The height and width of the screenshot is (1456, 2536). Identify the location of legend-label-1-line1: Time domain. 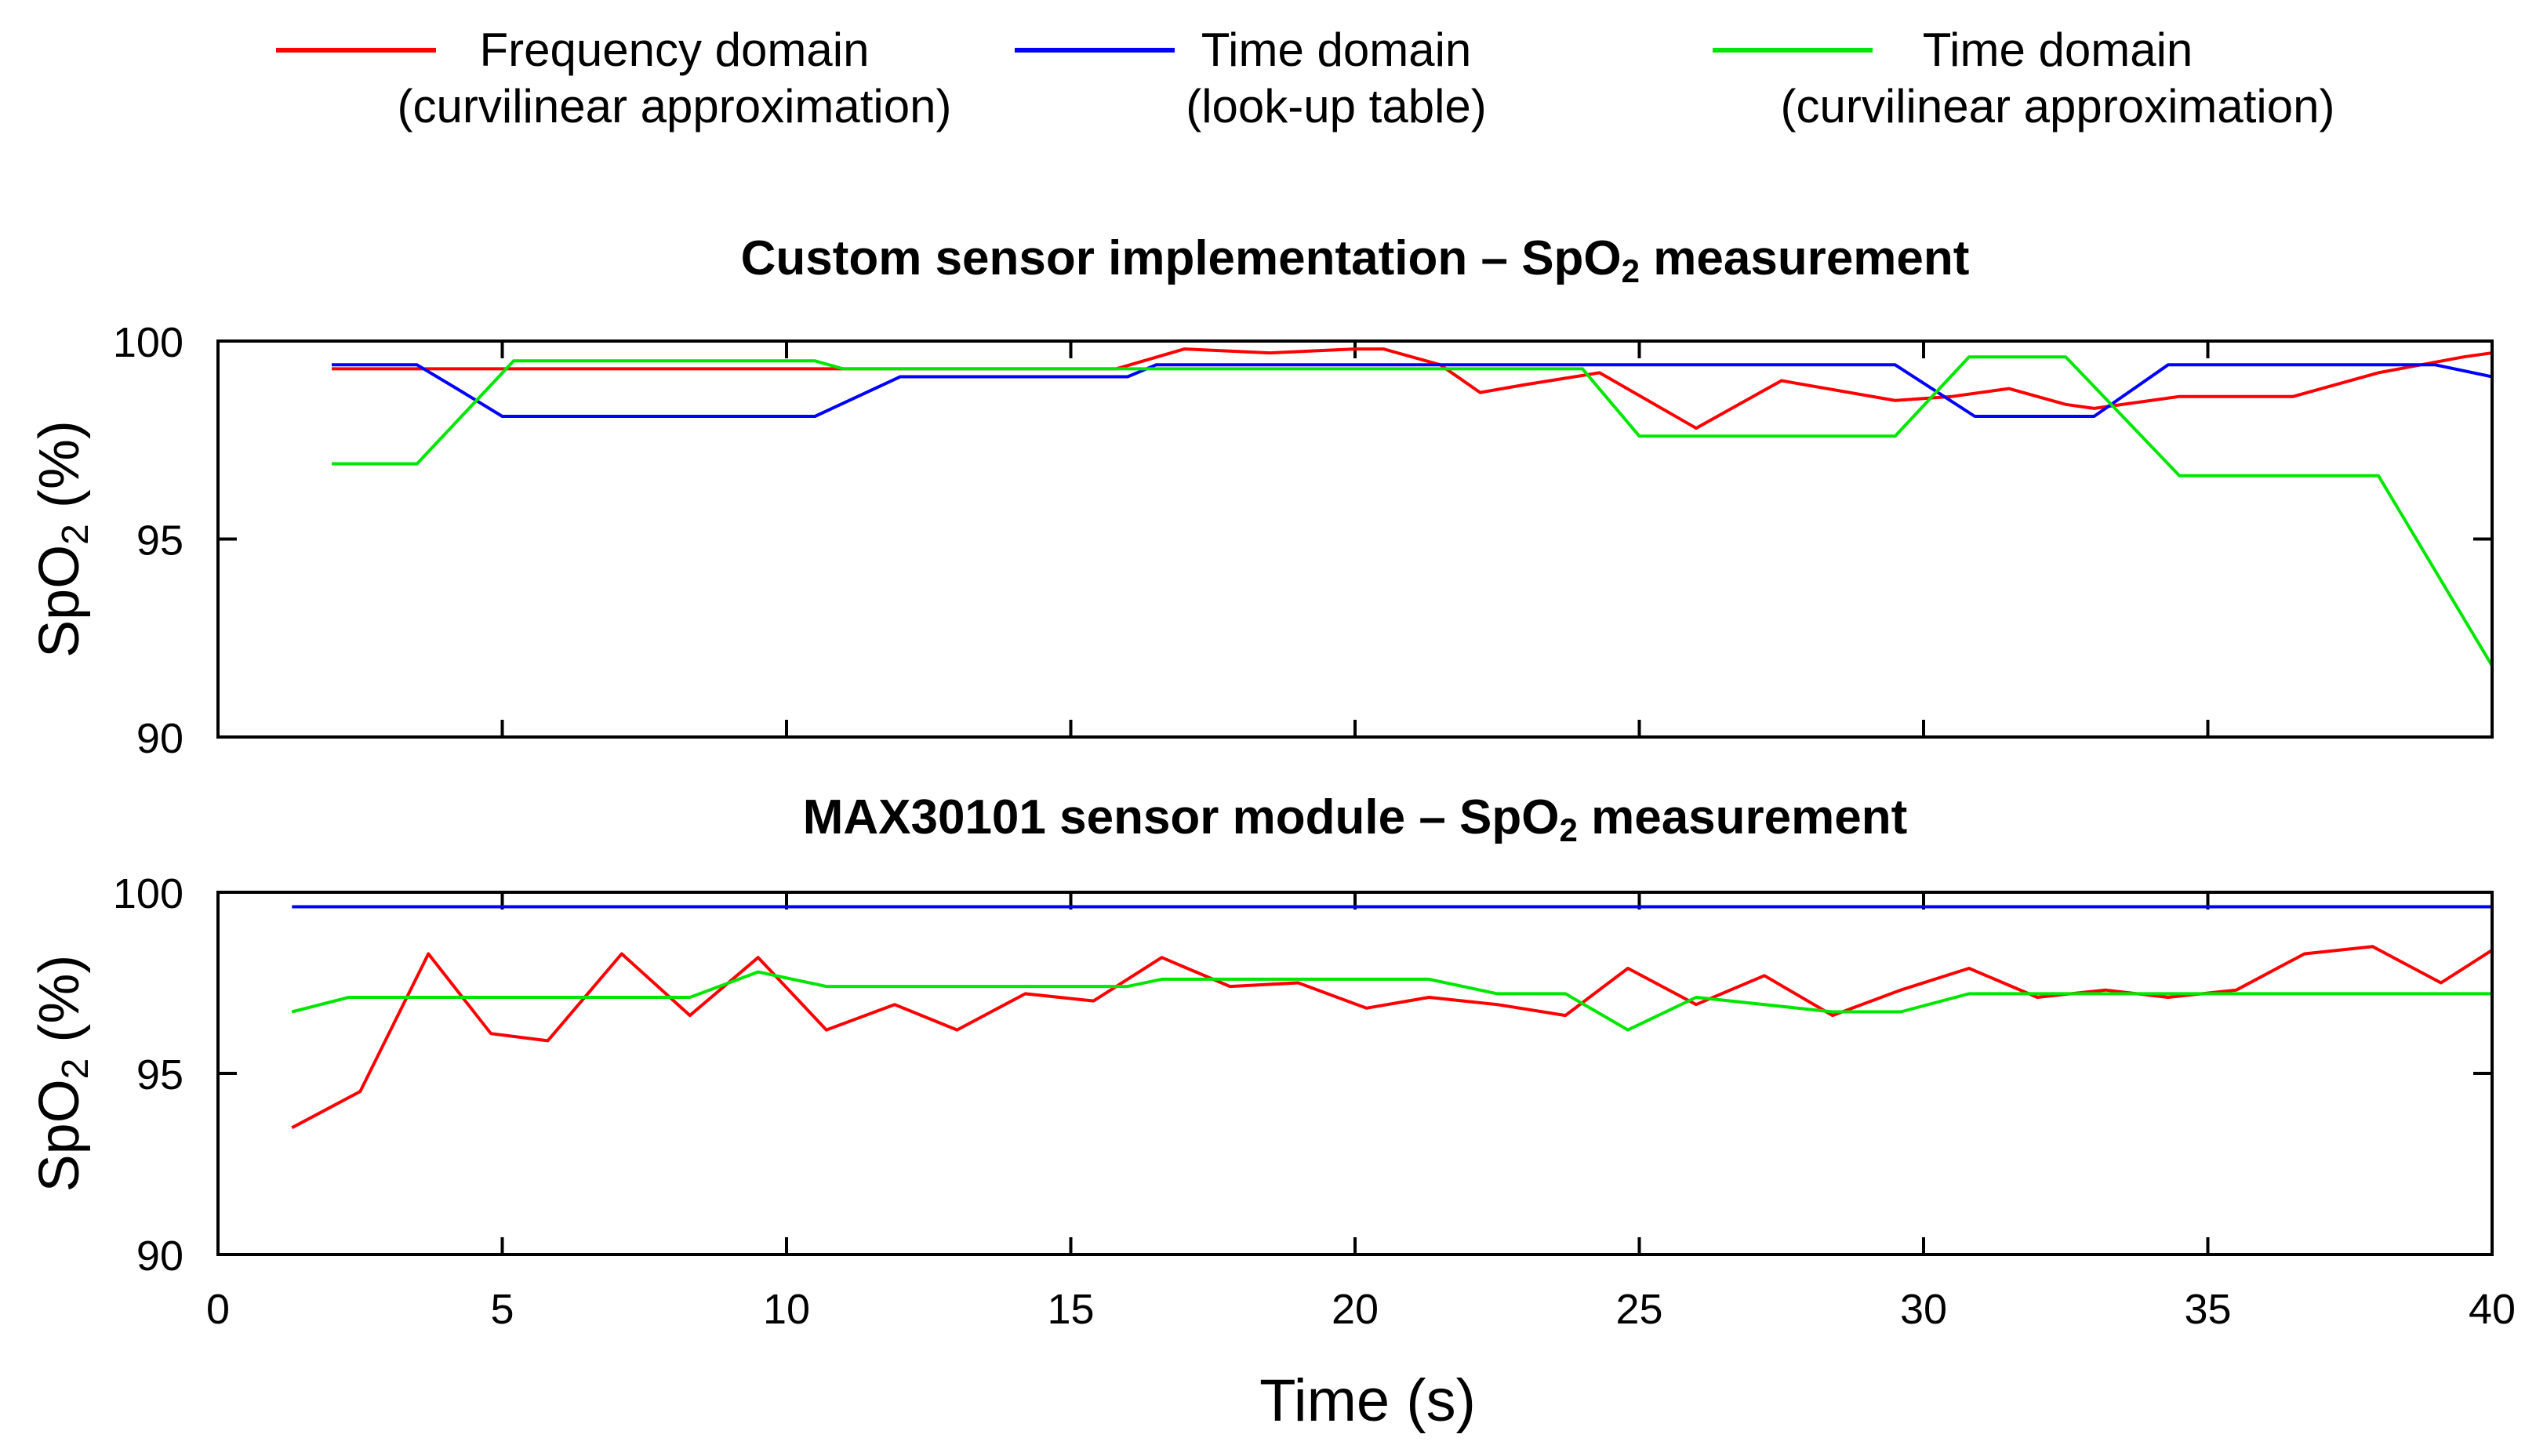
(1337, 50).